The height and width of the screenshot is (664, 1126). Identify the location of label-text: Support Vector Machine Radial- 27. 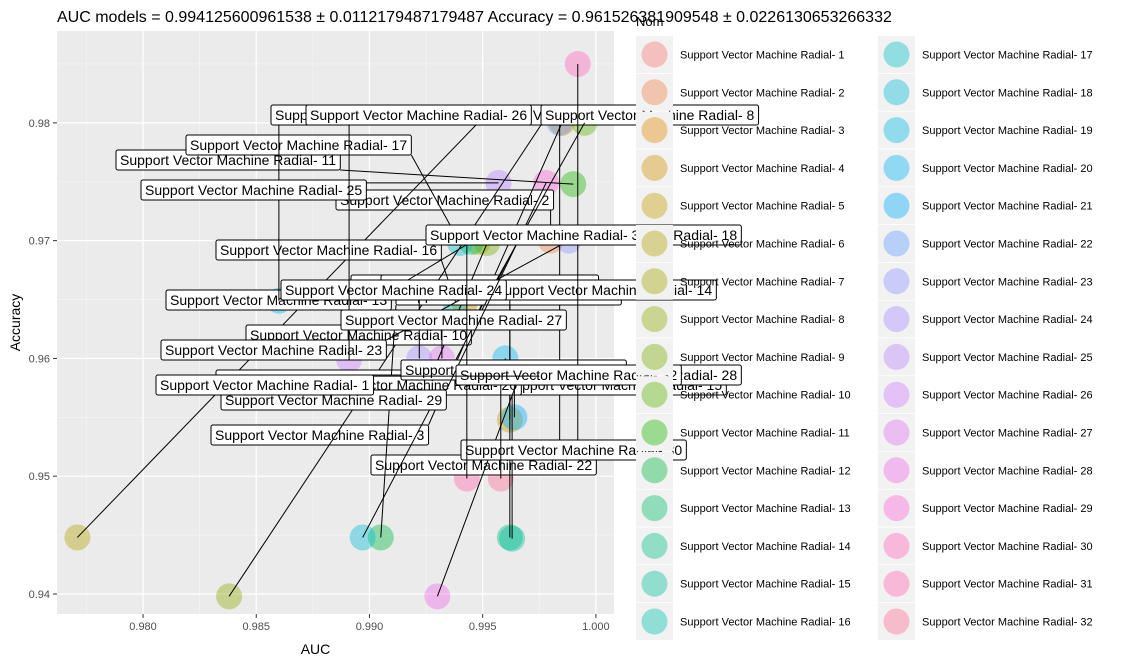
(453, 320).